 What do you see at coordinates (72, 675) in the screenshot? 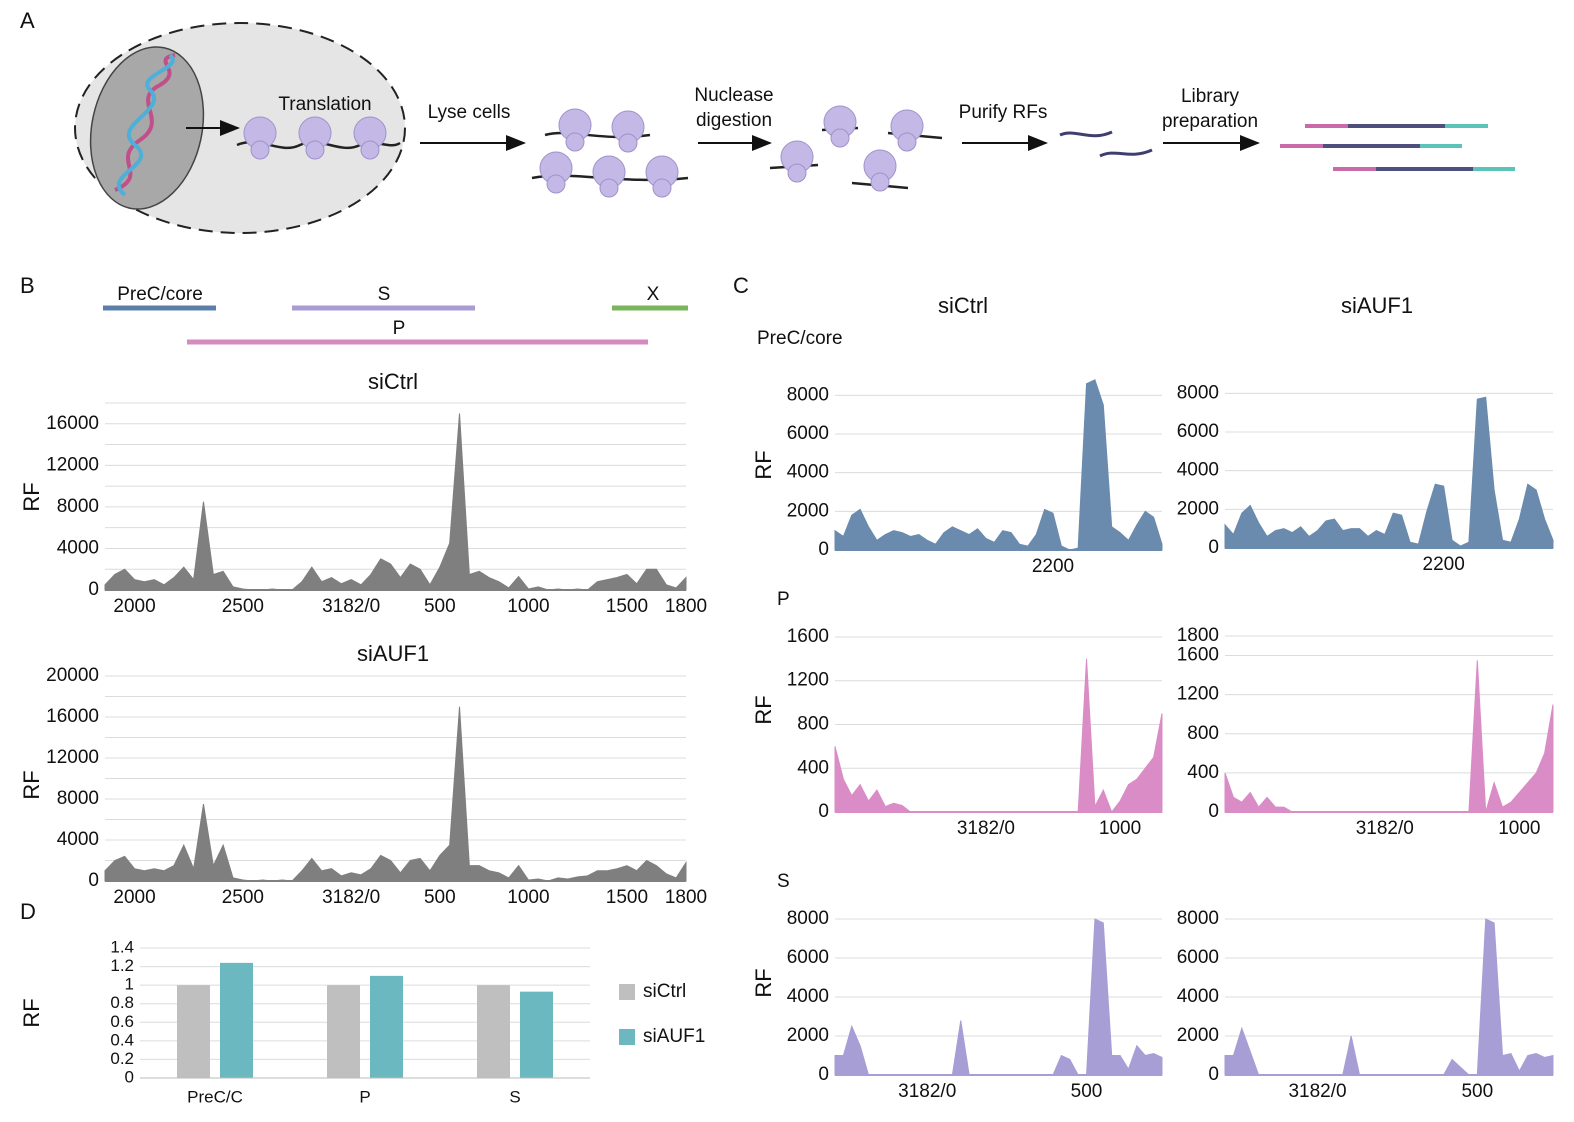
I see `y-tick-label: 20000` at bounding box center [72, 675].